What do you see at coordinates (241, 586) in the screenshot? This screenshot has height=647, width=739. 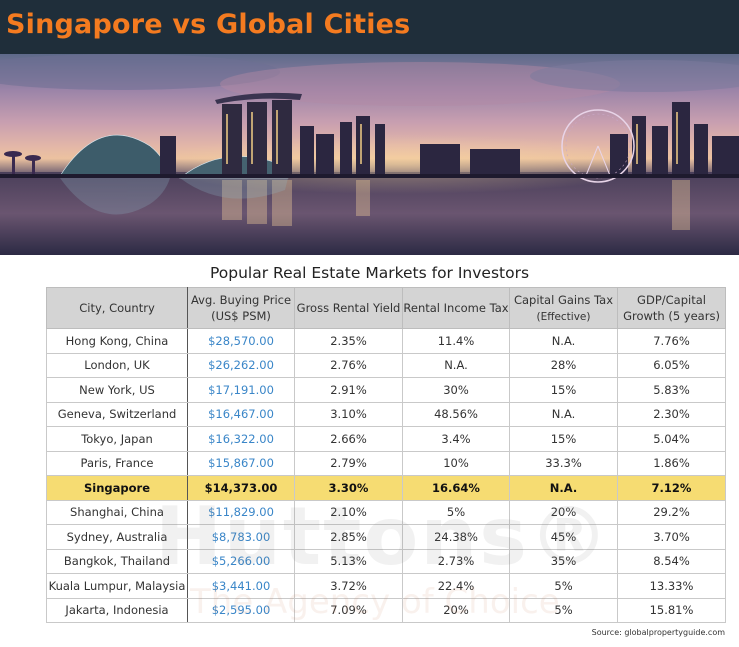 I see `price-cell: $3,441.00` at bounding box center [241, 586].